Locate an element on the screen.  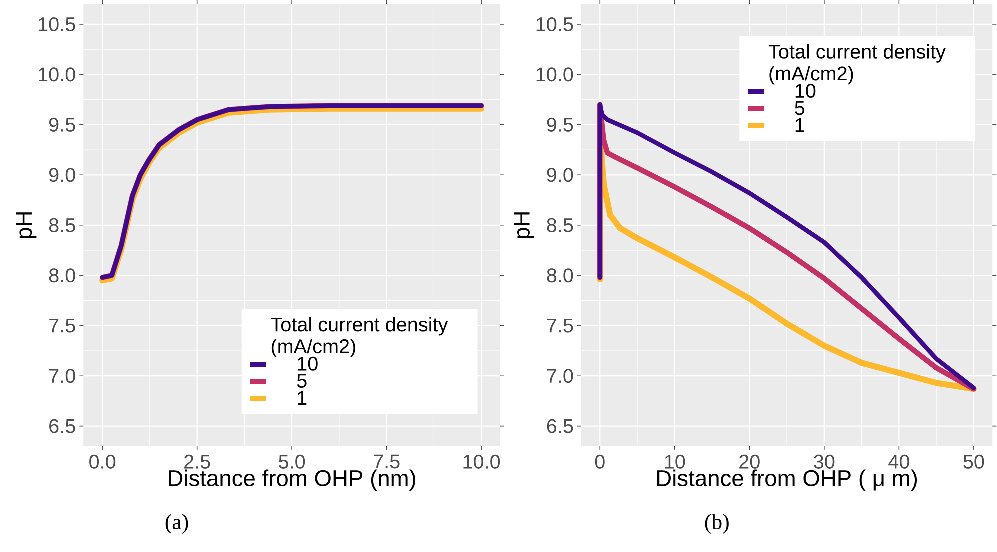
x-tick-label: 7.5 is located at coordinates (387, 461).